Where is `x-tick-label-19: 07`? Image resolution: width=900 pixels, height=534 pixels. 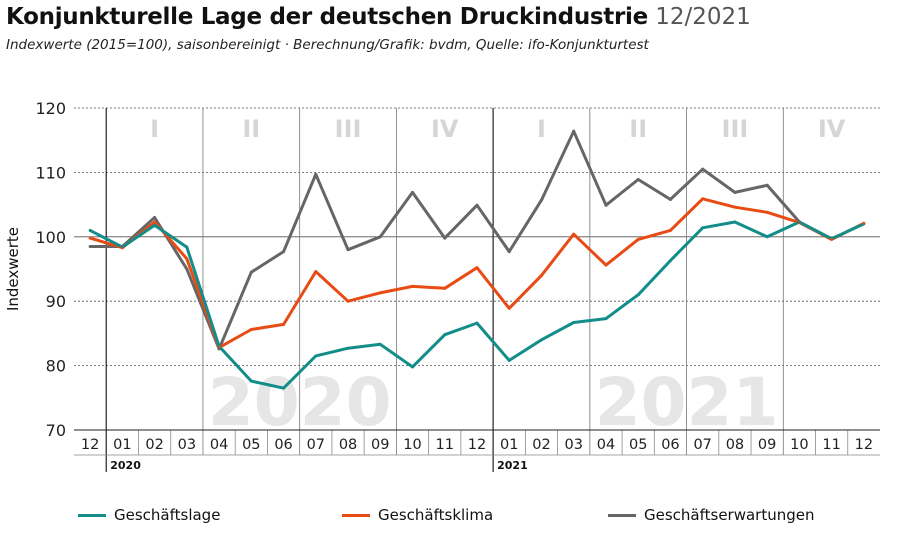 x-tick-label-19: 07 is located at coordinates (702, 445).